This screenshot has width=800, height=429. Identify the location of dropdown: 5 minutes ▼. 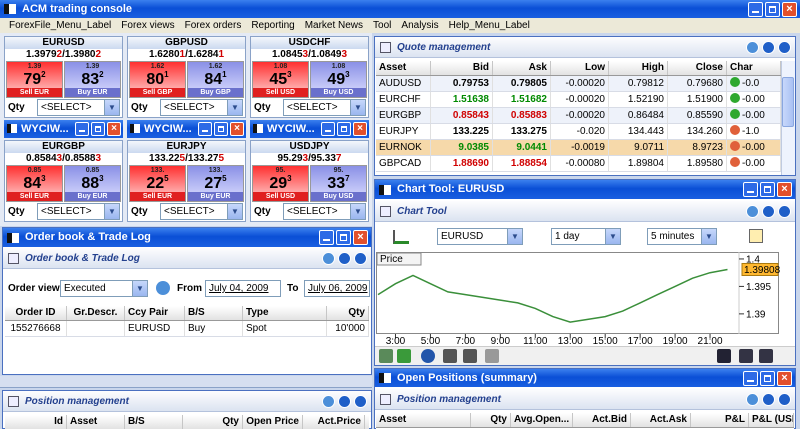
(682, 236).